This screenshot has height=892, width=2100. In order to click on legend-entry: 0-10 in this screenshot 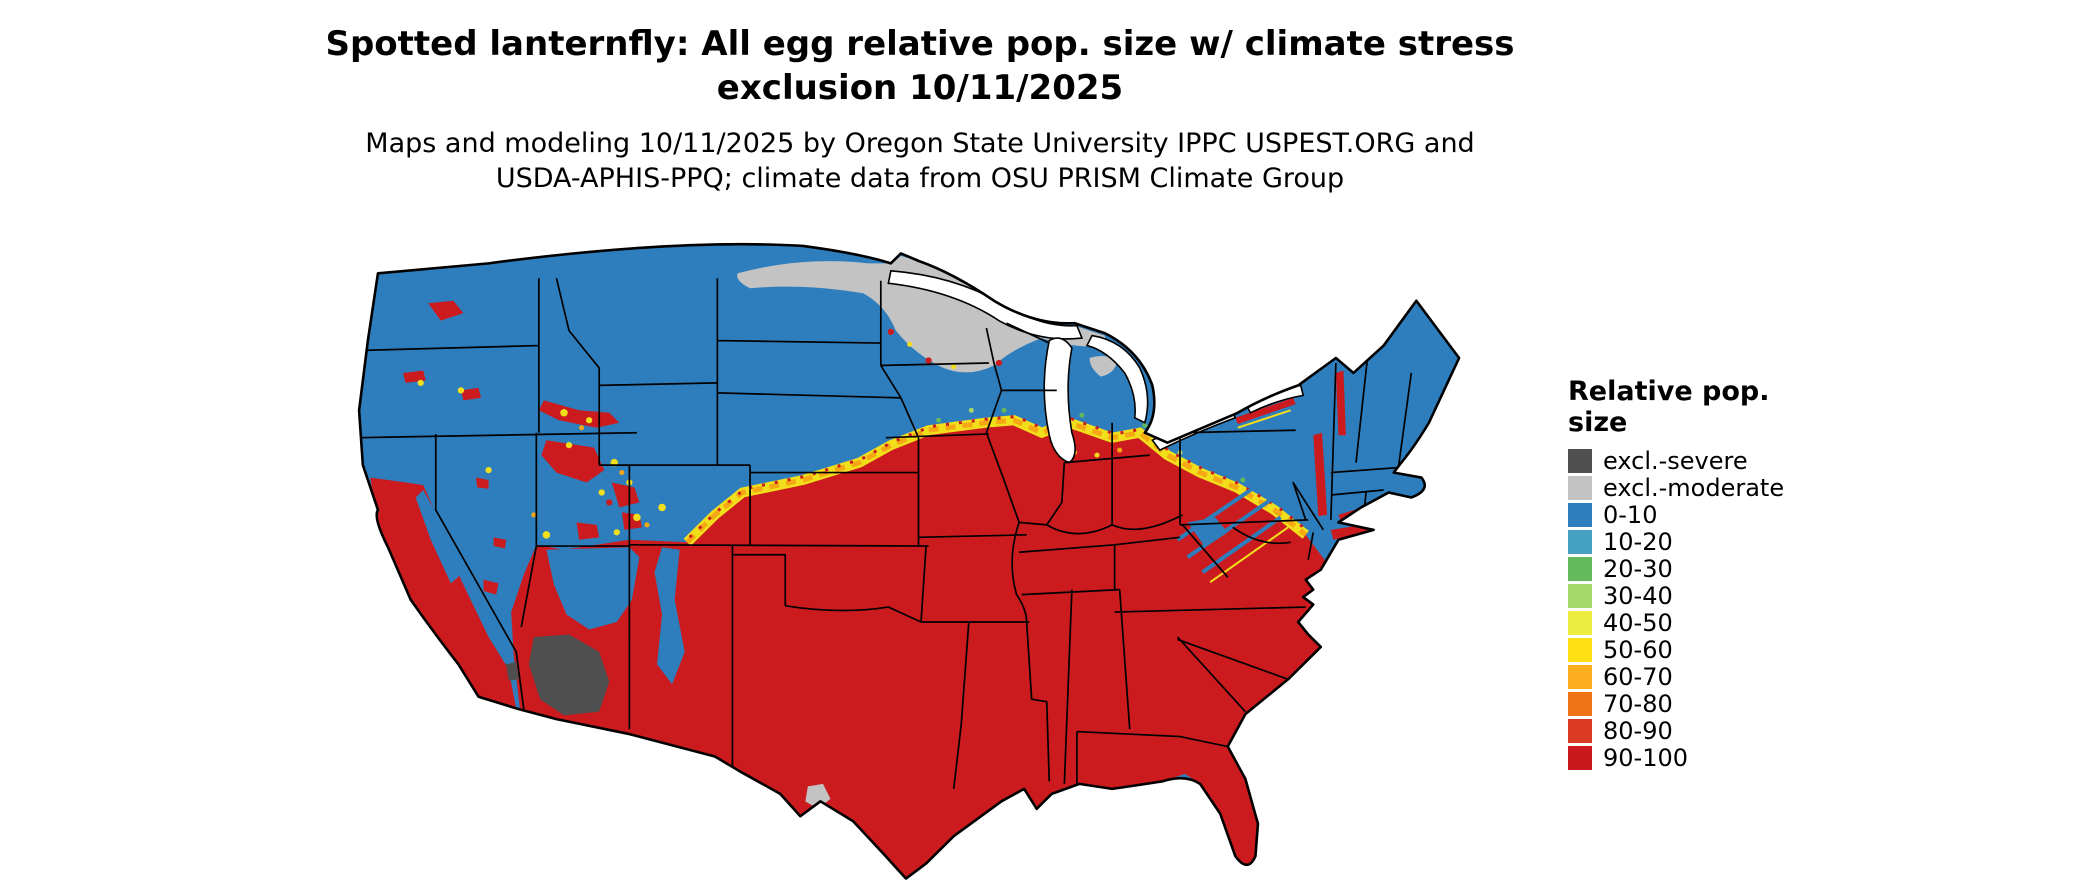, I will do `click(1703, 515)`.